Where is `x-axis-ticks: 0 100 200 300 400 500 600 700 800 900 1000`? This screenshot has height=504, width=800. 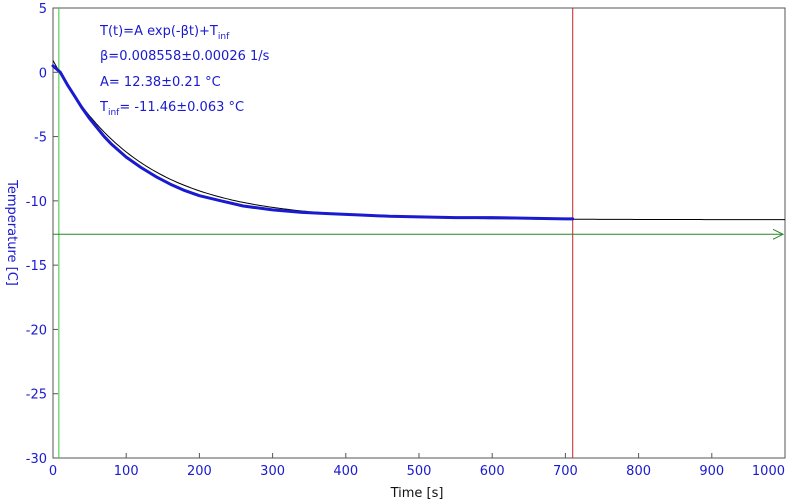
x-axis-ticks: 0 100 200 300 400 500 600 700 800 900 1000 is located at coordinates (417, 466).